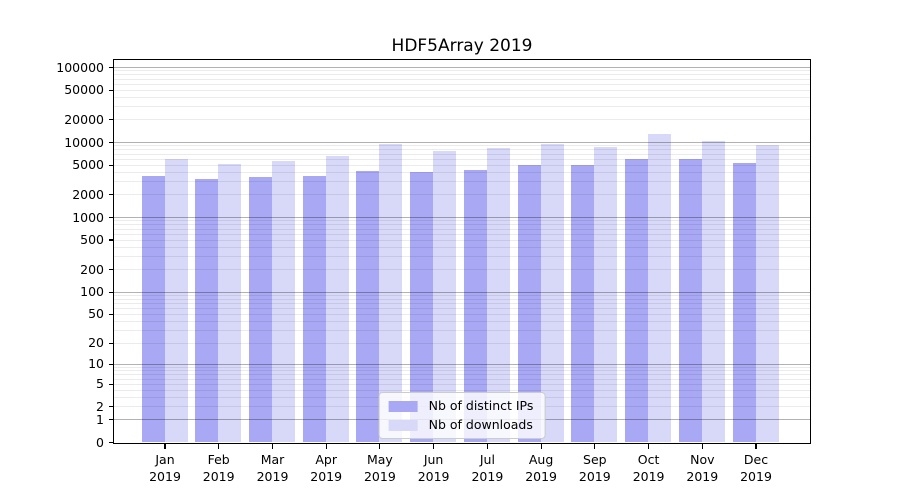 The image size is (900, 500). Describe the element at coordinates (756, 468) in the screenshot. I see `x-tick-label: Dec 2019` at that location.